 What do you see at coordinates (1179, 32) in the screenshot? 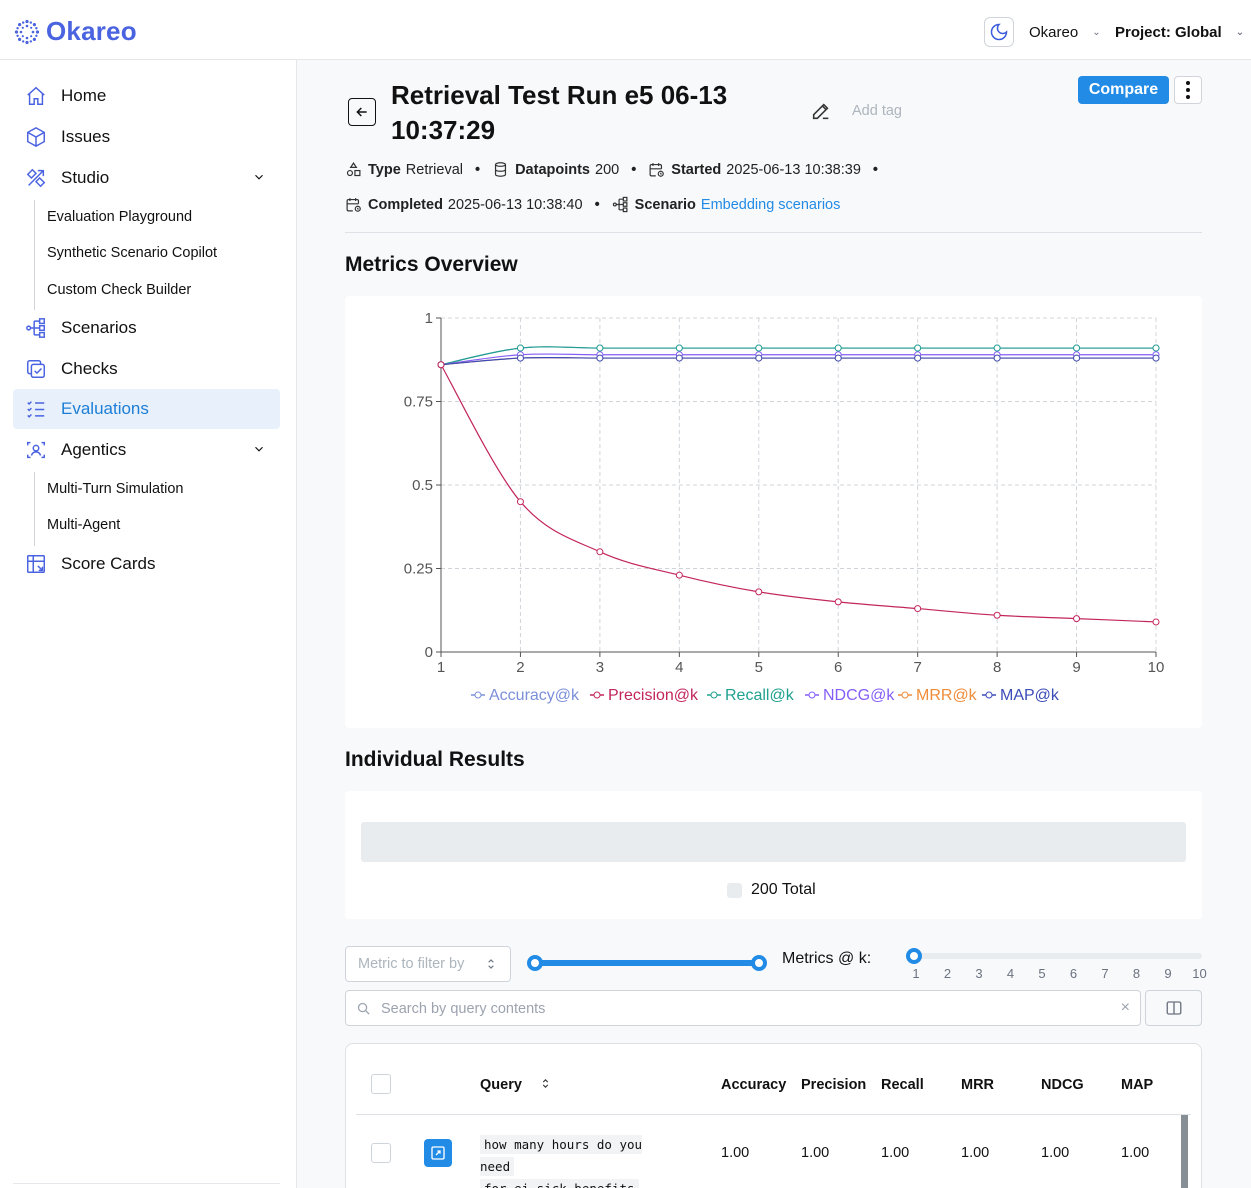
I see `project-selector: Project: Global ⌄` at bounding box center [1179, 32].